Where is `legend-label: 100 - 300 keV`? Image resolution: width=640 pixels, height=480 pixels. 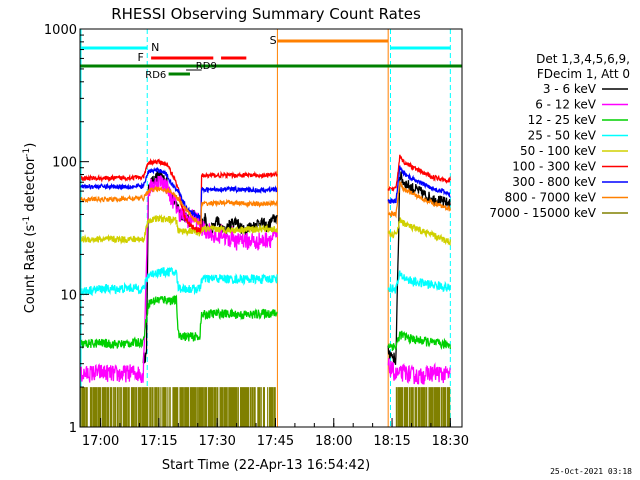 legend-label: 100 - 300 keV is located at coordinates (554, 167).